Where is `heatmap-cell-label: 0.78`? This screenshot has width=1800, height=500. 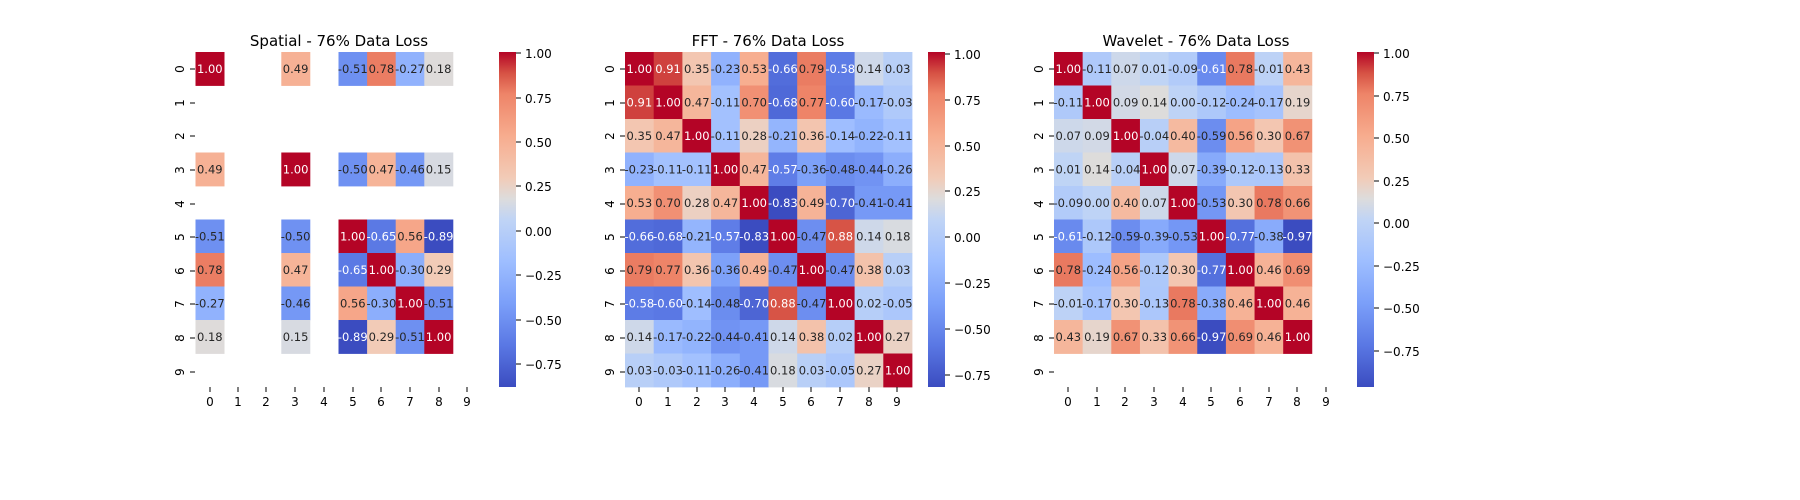 heatmap-cell-label: 0.78 is located at coordinates (1269, 203).